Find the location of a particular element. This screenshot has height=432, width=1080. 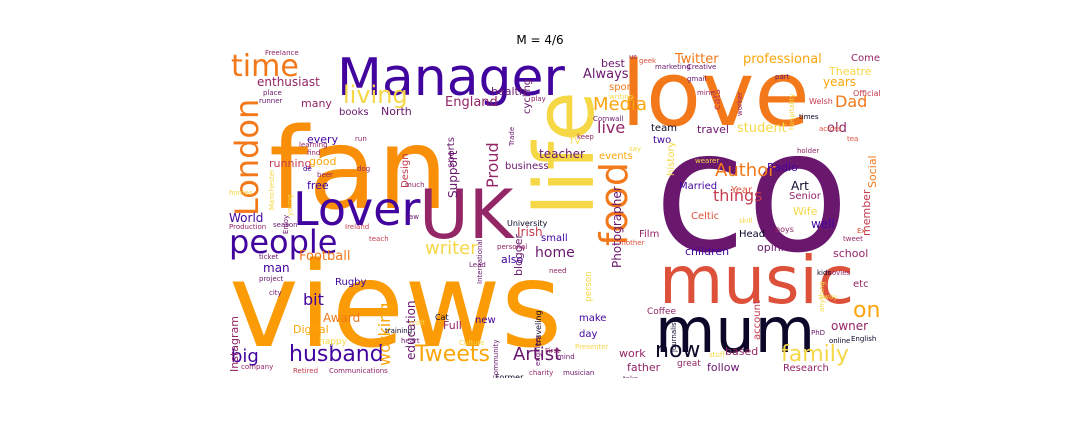

word-love: love is located at coordinates (715, 98).